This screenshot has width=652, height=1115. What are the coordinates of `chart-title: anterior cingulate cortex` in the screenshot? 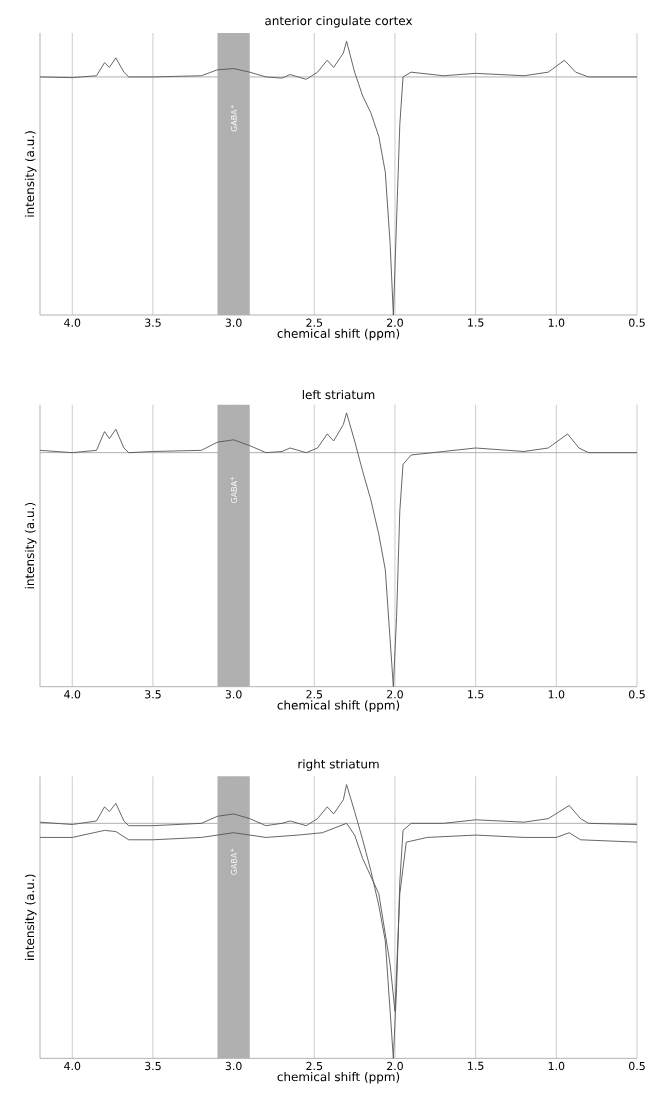 It's located at (339, 21).